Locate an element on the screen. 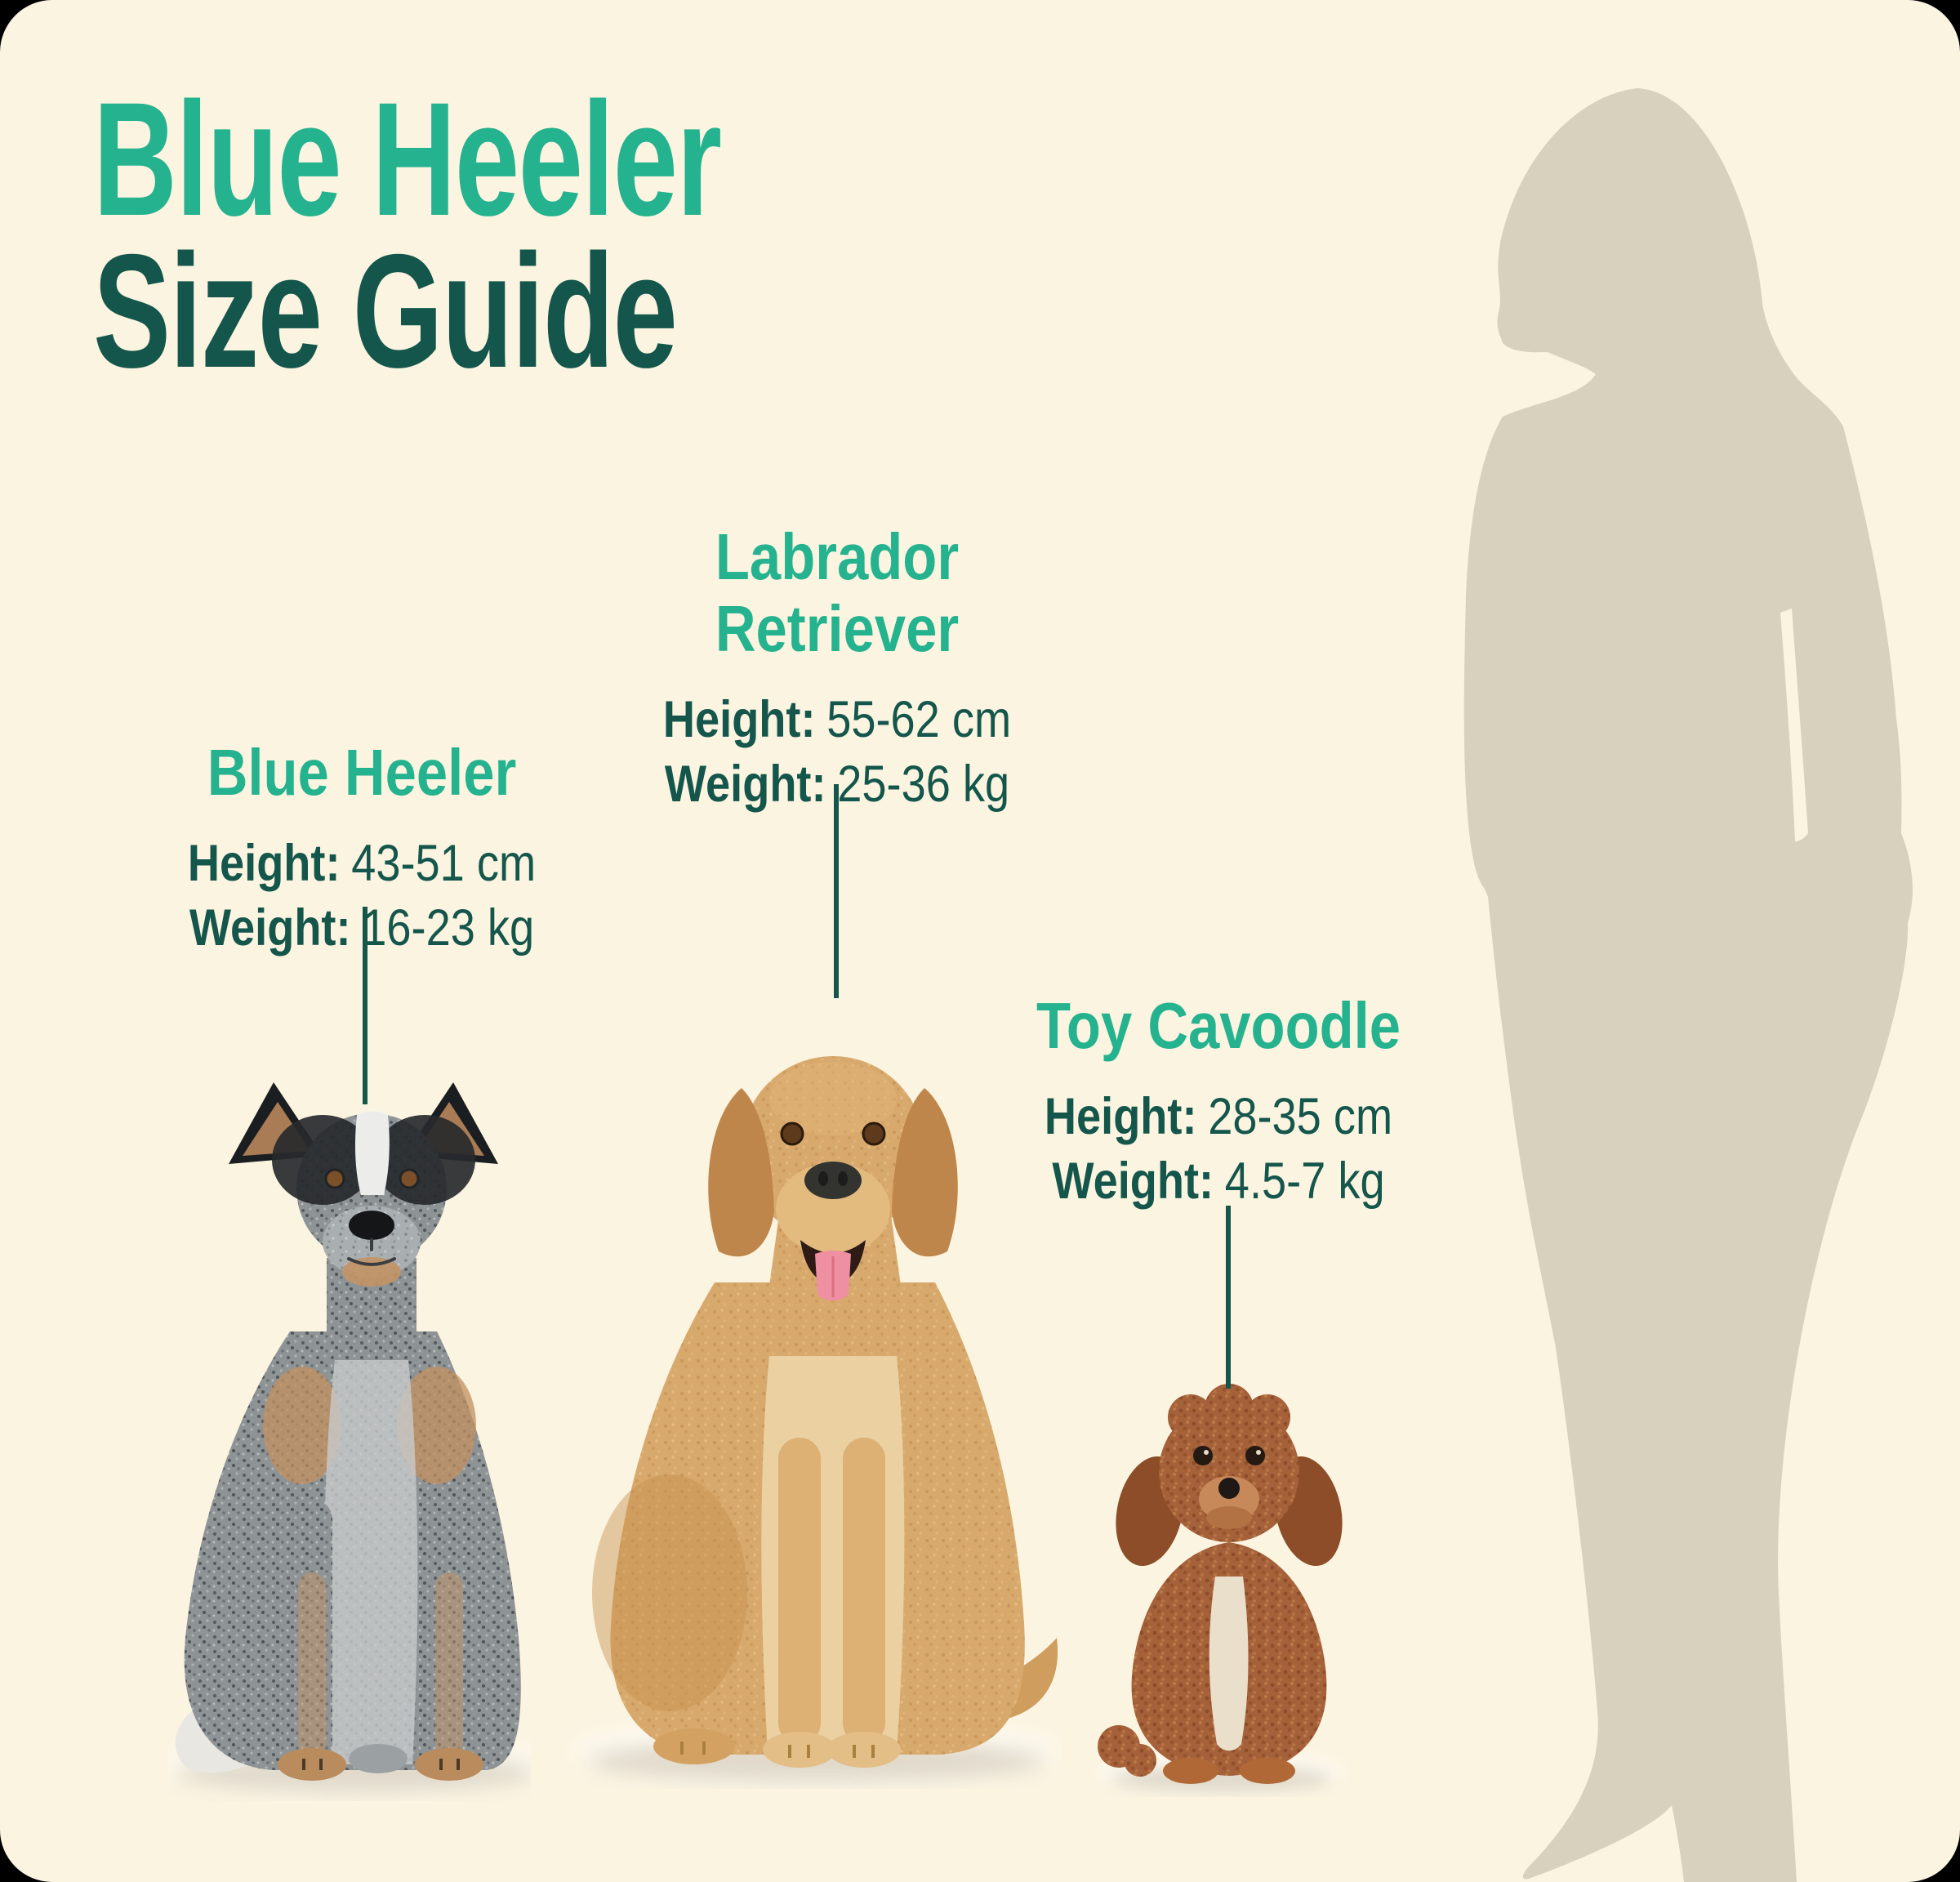 The image size is (1960, 1882). weight-stat: Weight: 16-23 kg is located at coordinates (362, 929).